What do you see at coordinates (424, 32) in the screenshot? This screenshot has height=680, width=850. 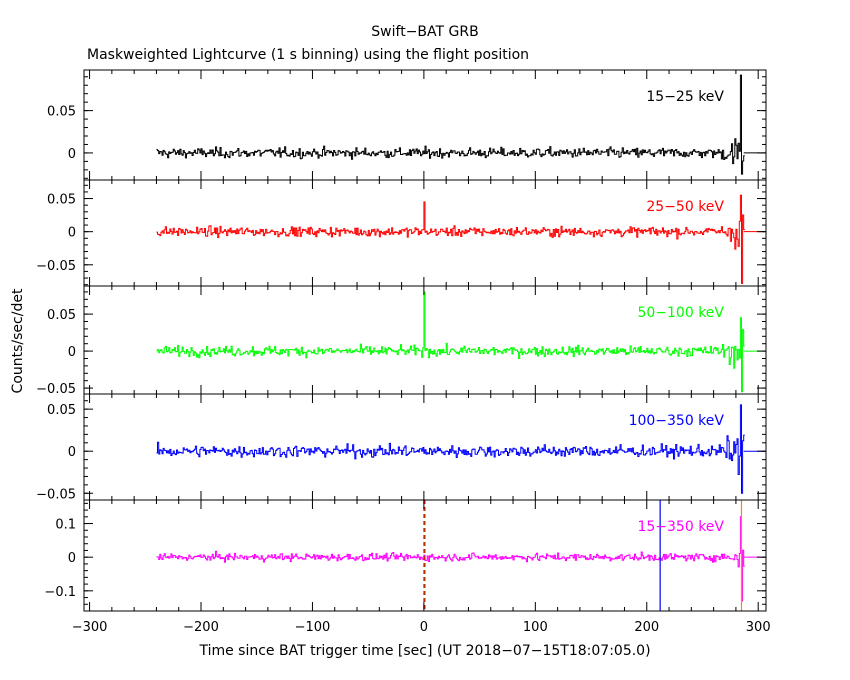 I see `chart-title: Swift−BAT GRB` at bounding box center [424, 32].